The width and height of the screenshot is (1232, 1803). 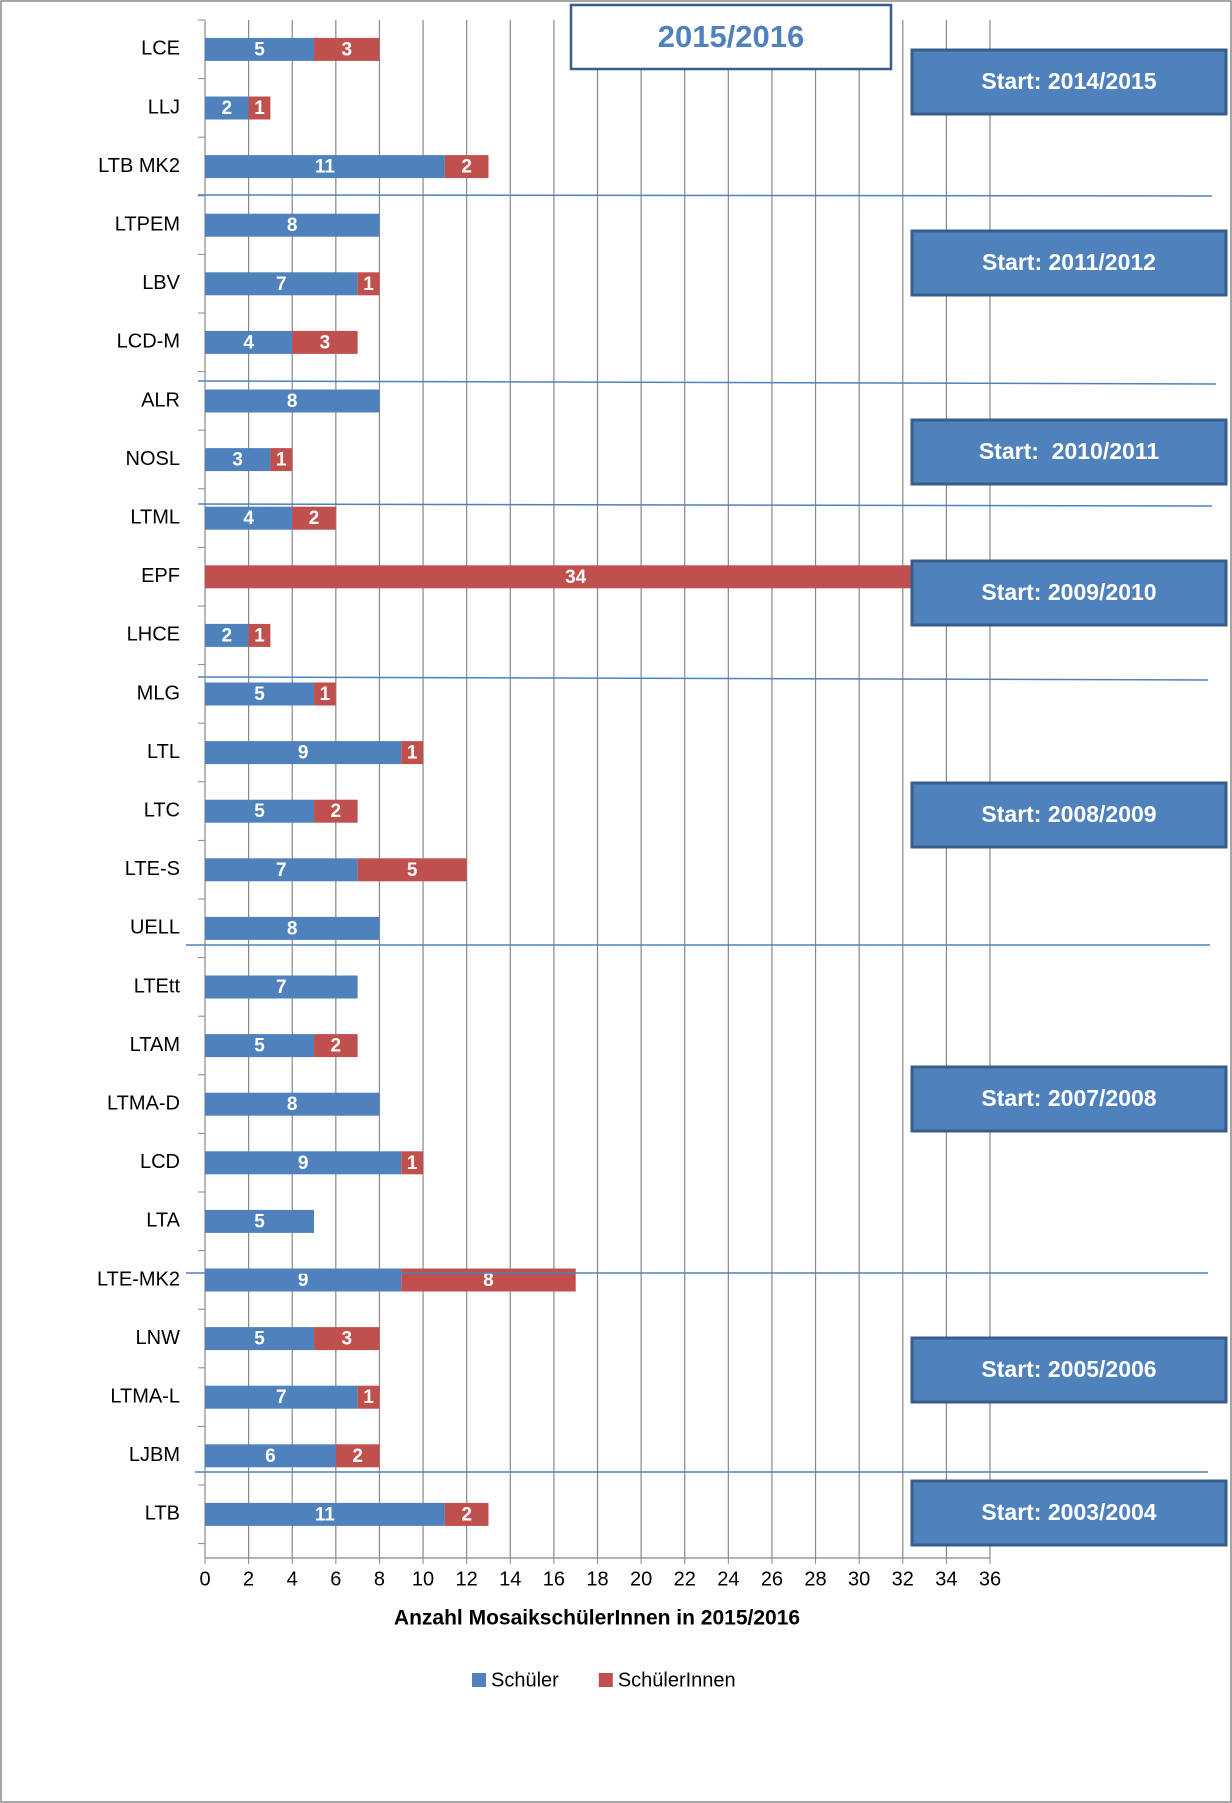 I want to click on title-box, so click(x=731, y=37).